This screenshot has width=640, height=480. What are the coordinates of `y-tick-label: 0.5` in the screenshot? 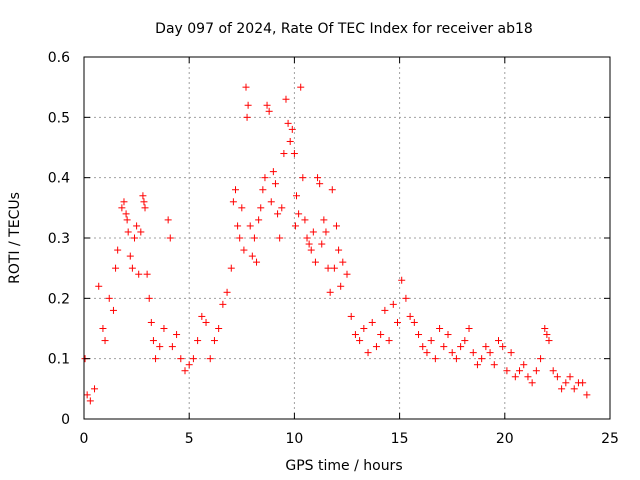 It's located at (59, 118).